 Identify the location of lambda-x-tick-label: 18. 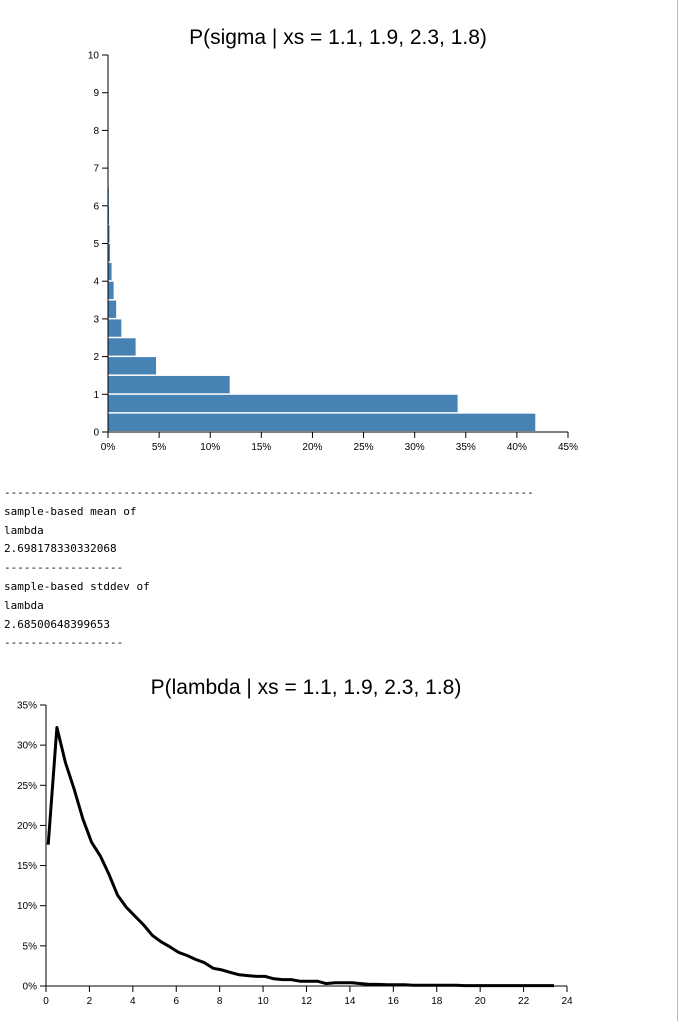
(437, 1001).